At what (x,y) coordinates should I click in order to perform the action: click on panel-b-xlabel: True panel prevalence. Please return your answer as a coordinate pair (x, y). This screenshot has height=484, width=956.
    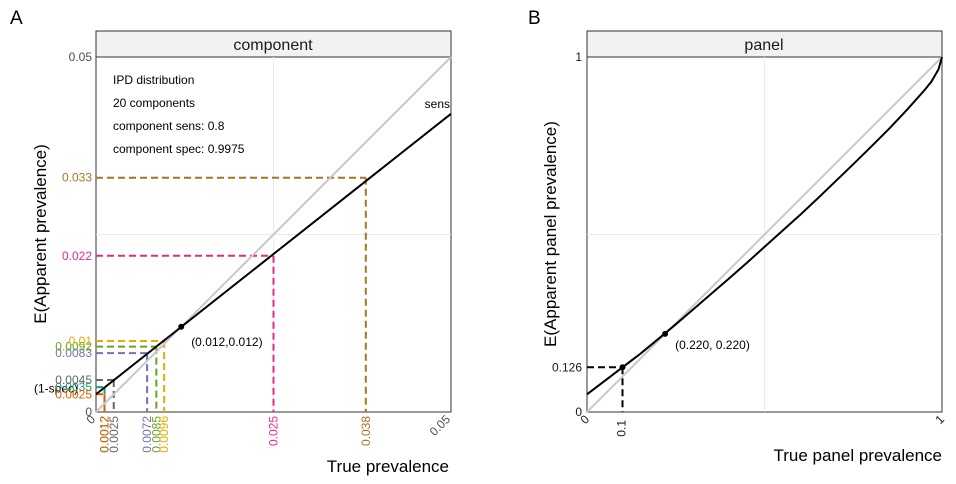
    Looking at the image, I should click on (857, 455).